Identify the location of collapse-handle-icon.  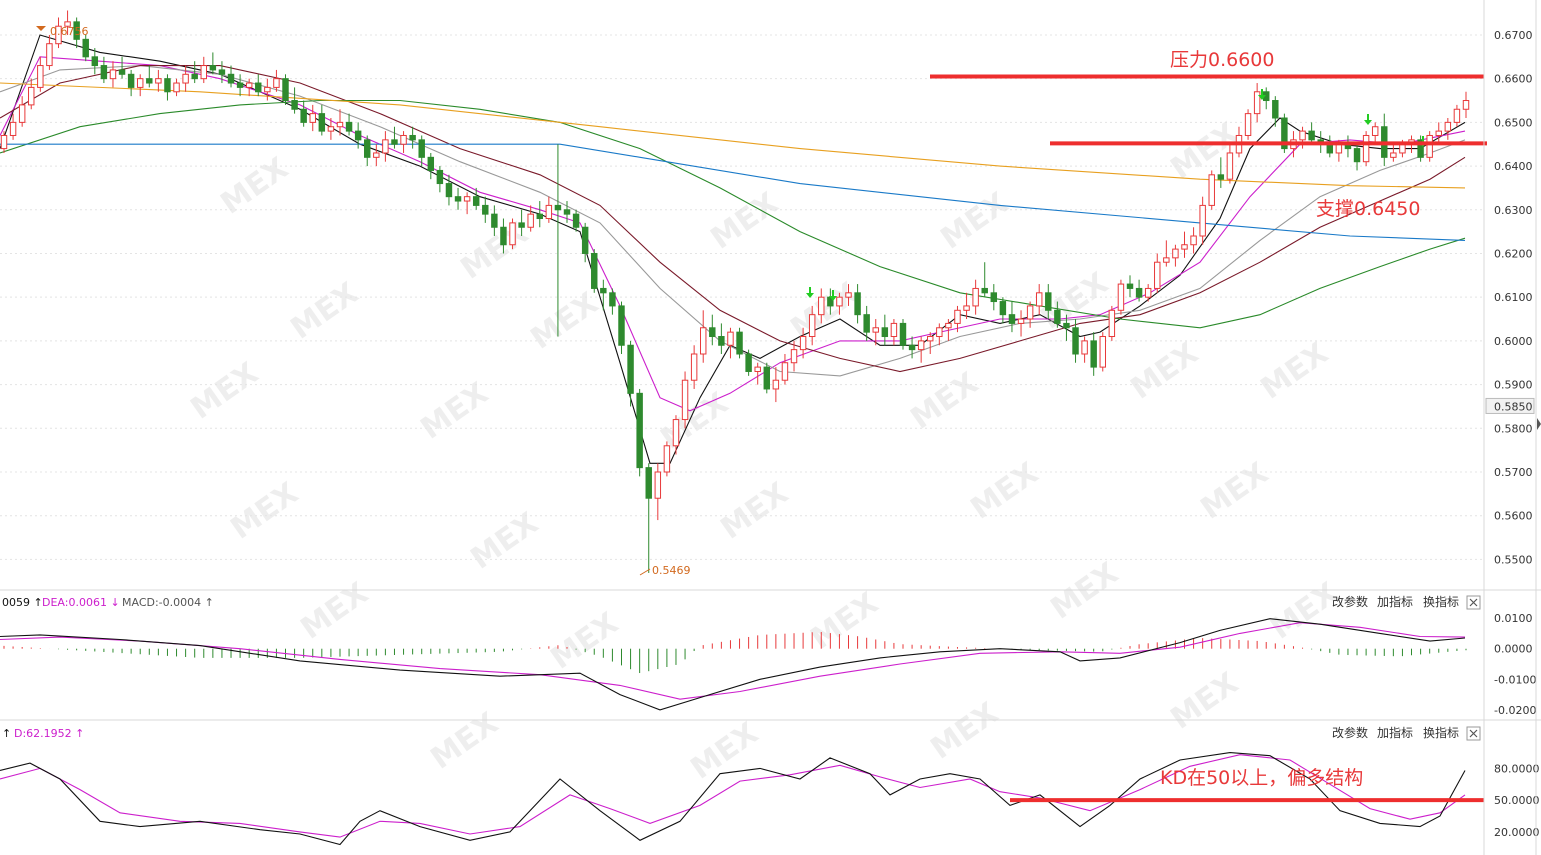
(1539, 424).